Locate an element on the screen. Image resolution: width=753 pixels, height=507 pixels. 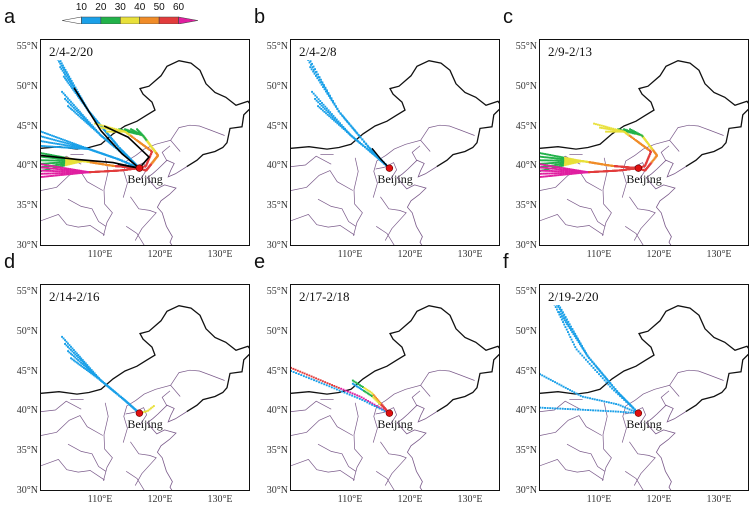
colorbar-tick-label: 40 is located at coordinates (140, 7).